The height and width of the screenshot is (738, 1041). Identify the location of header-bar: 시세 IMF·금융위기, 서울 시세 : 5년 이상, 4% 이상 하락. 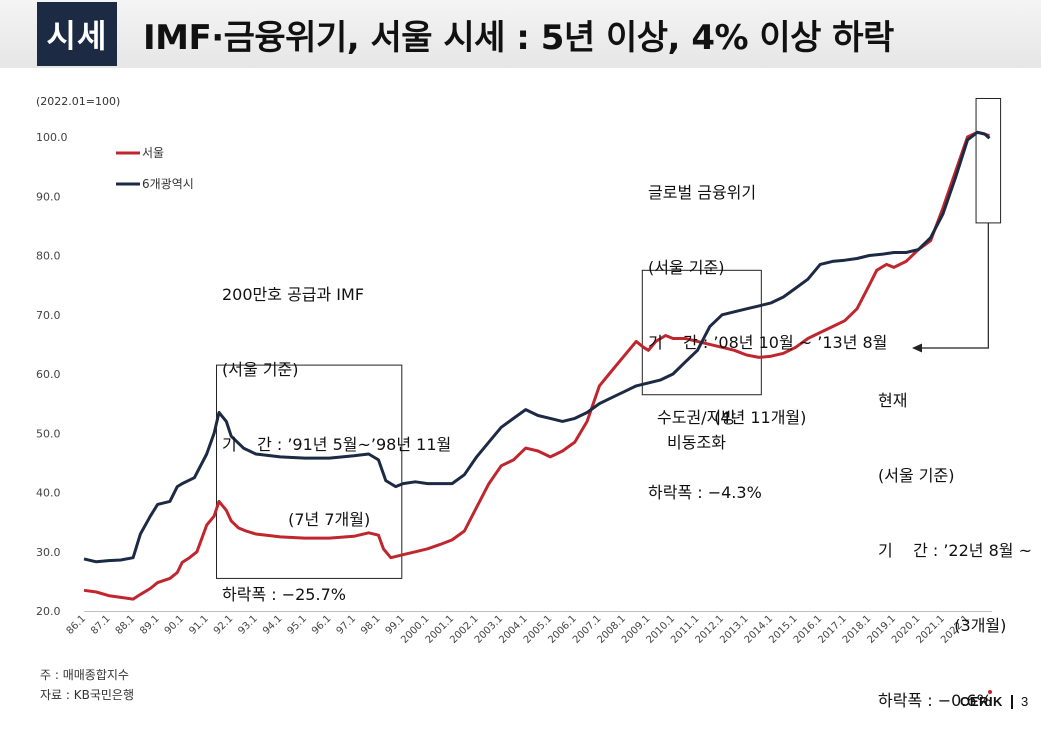
(520, 34).